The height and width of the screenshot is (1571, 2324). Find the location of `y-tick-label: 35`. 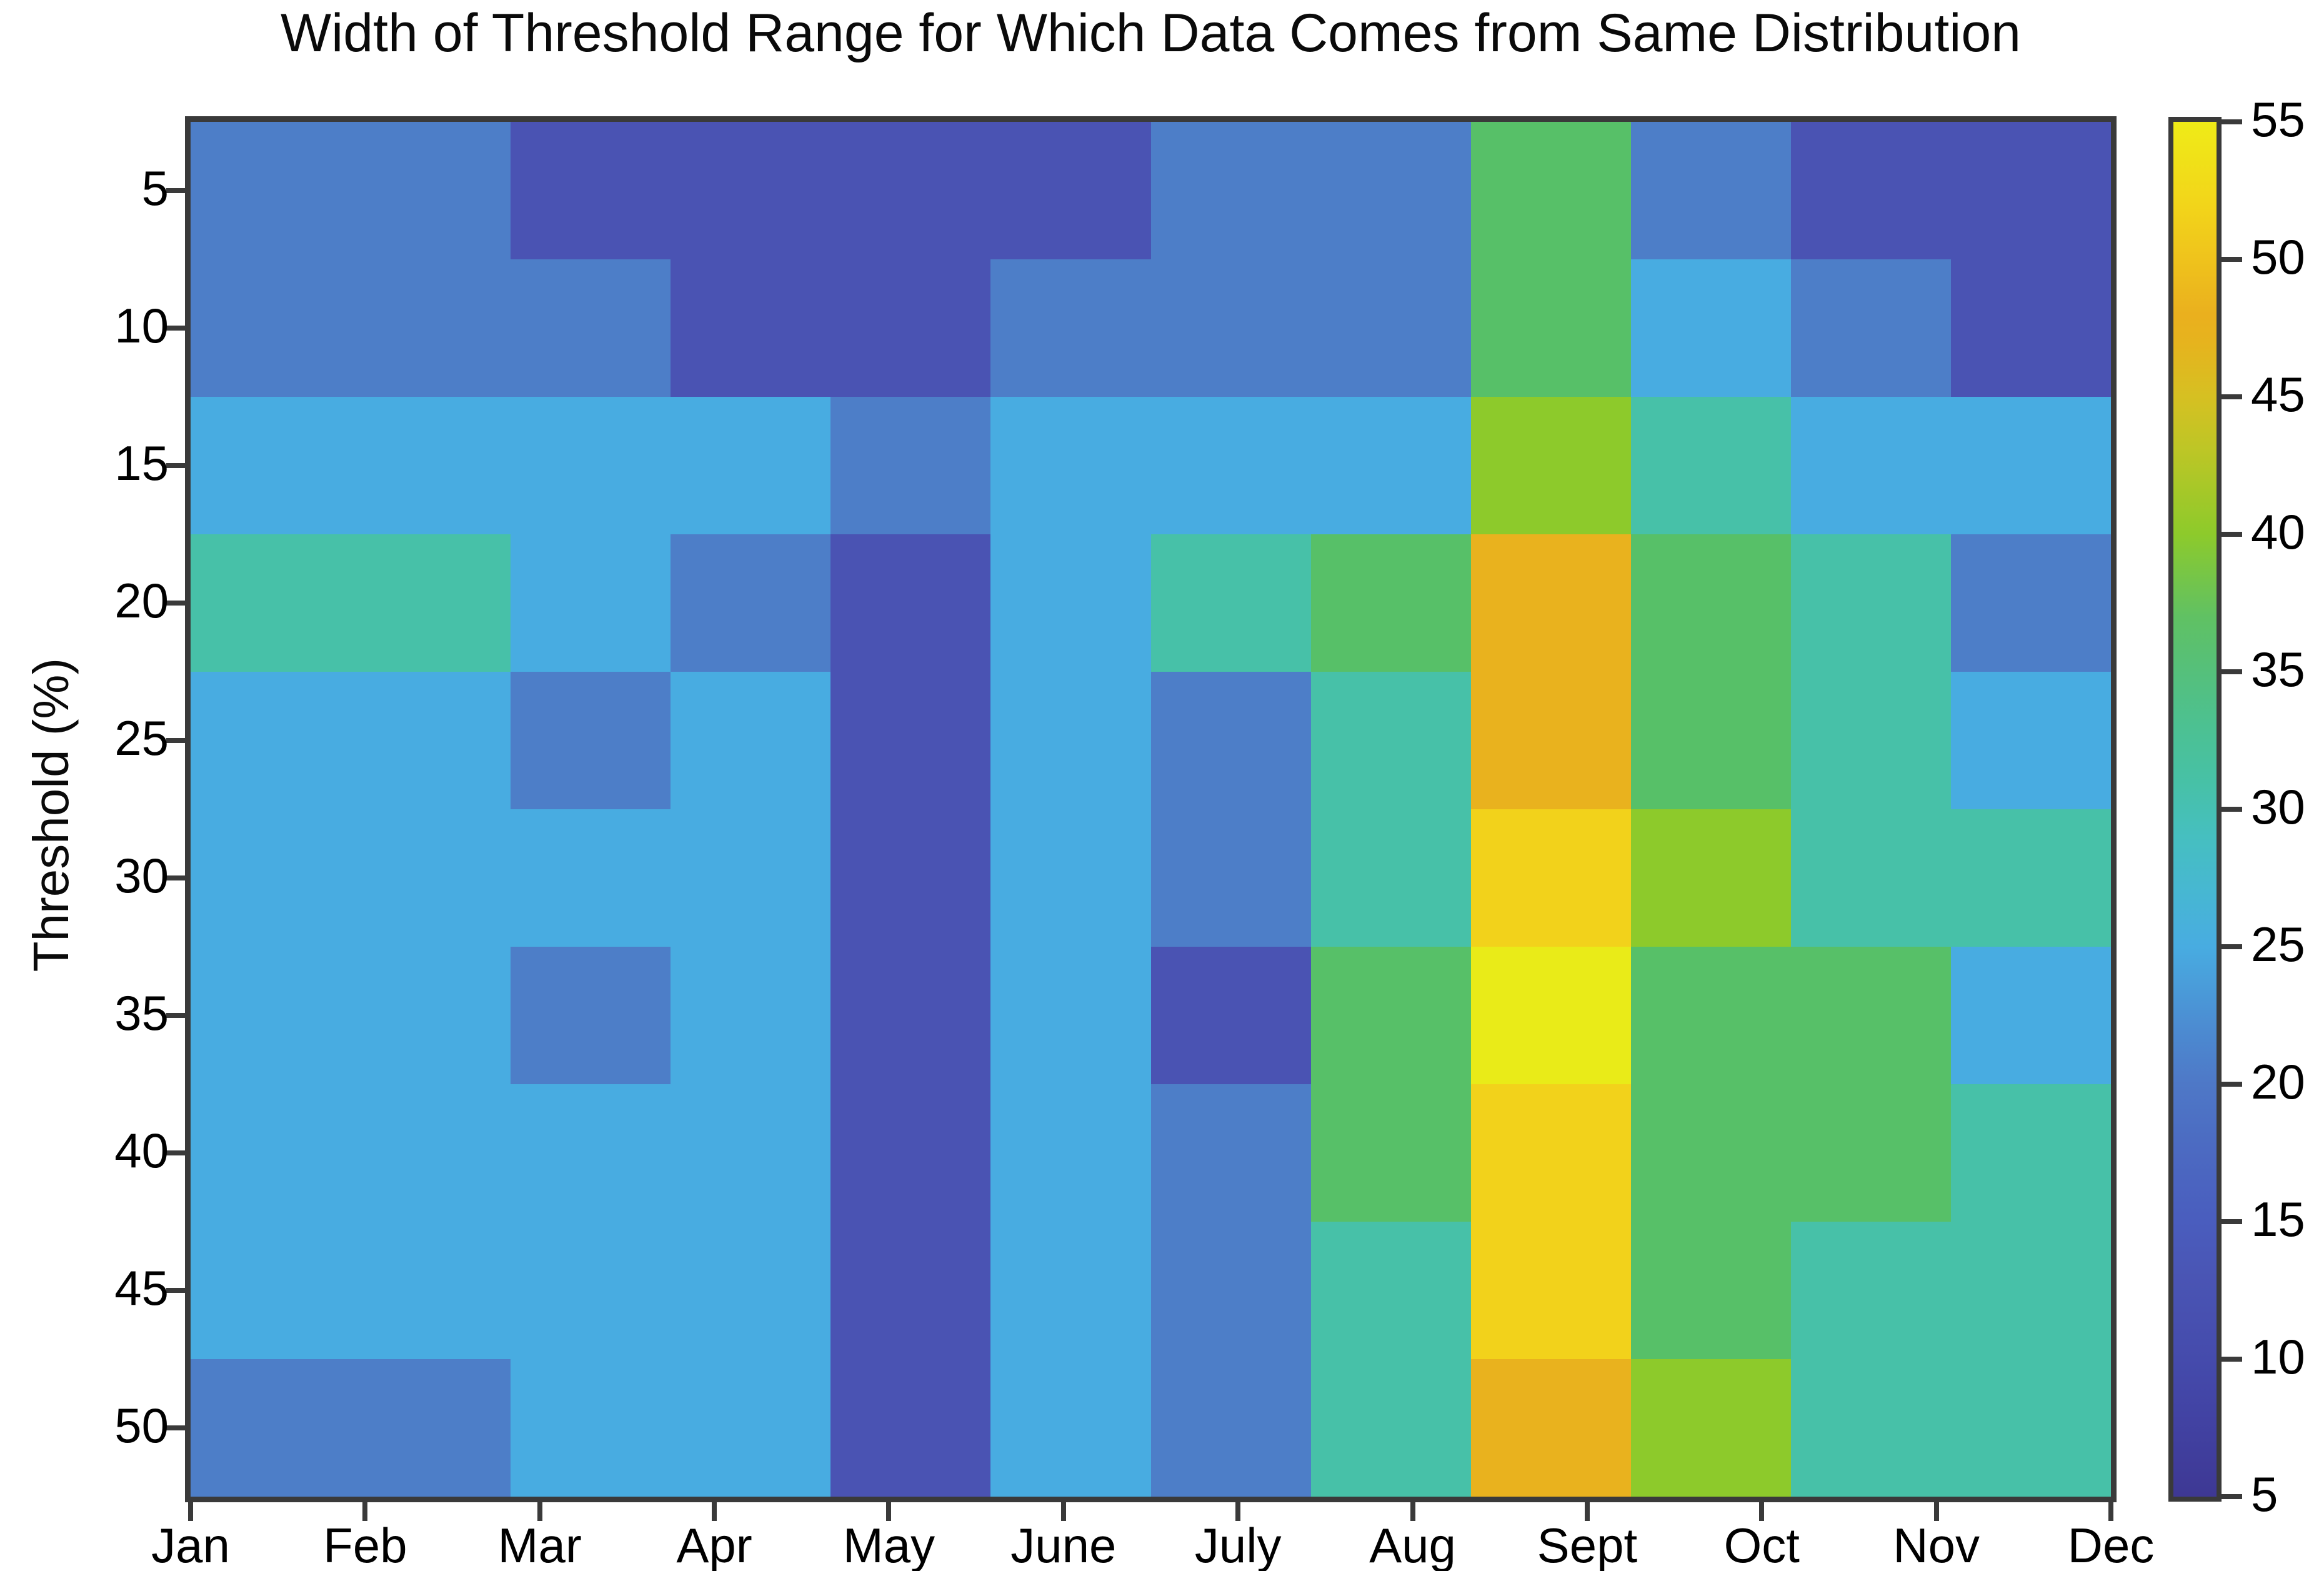

y-tick-label: 35 is located at coordinates (141, 1013).